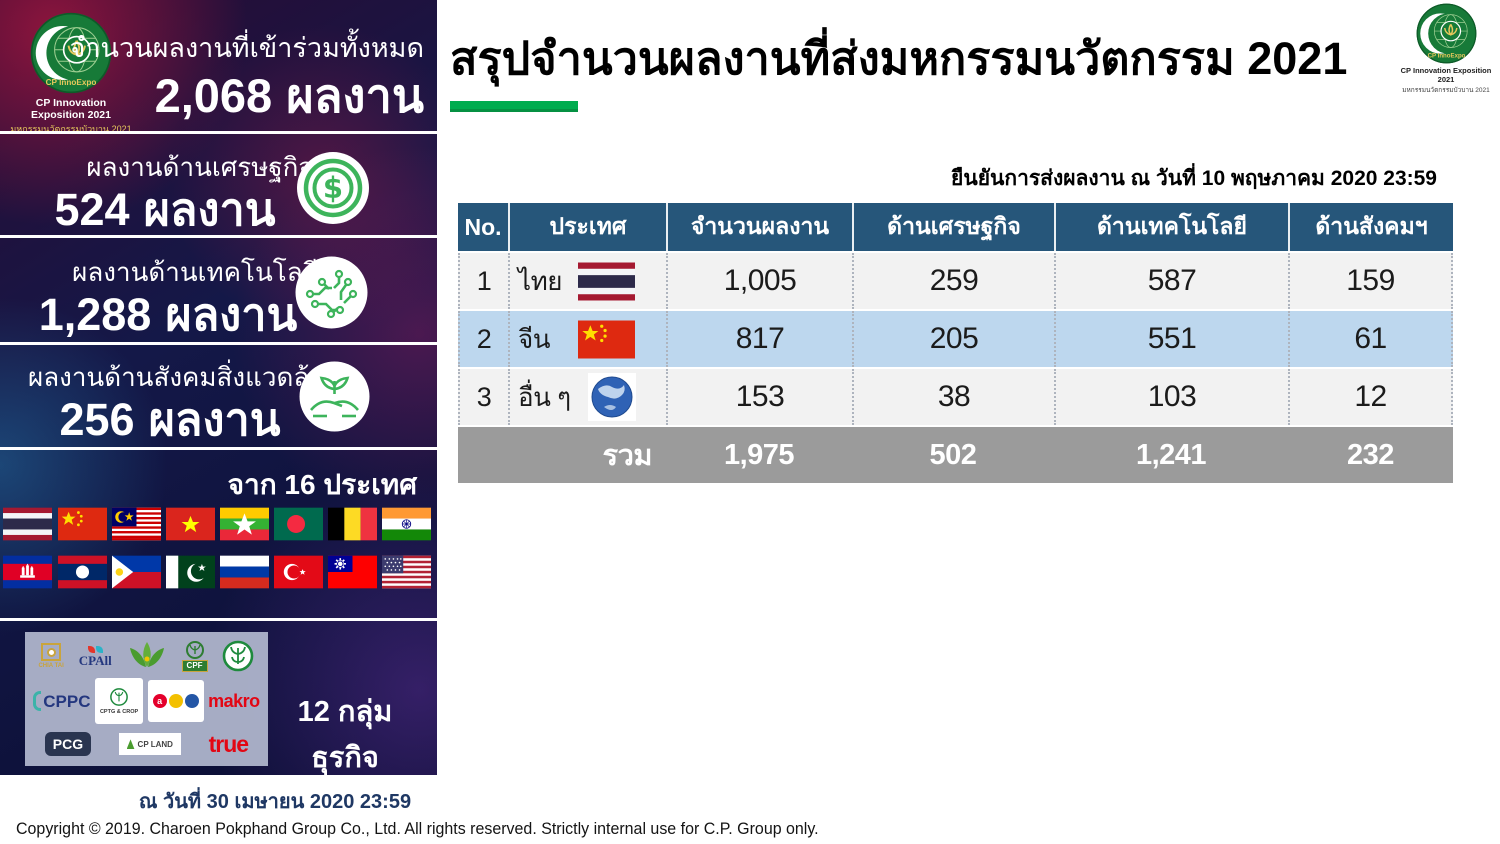  I want to click on col-header-total: จำนวนผลงาน, so click(759, 227).